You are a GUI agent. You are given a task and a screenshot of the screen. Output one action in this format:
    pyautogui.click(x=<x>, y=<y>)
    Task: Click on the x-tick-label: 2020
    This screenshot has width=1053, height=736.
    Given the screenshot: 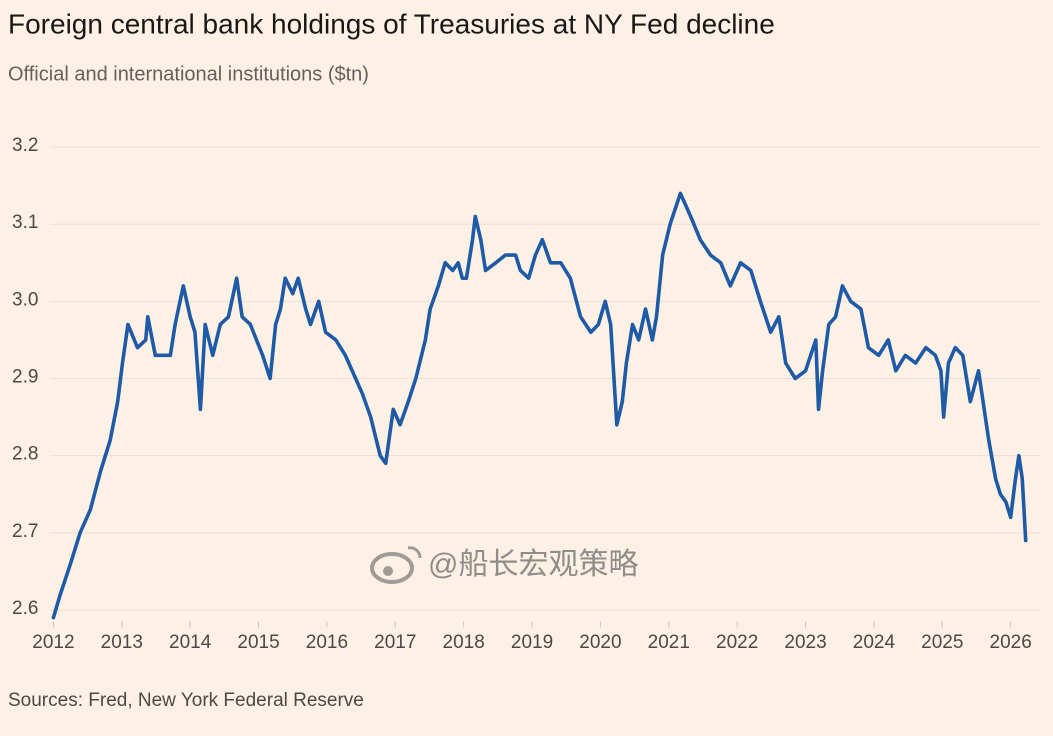 What is the action you would take?
    pyautogui.click(x=600, y=642)
    